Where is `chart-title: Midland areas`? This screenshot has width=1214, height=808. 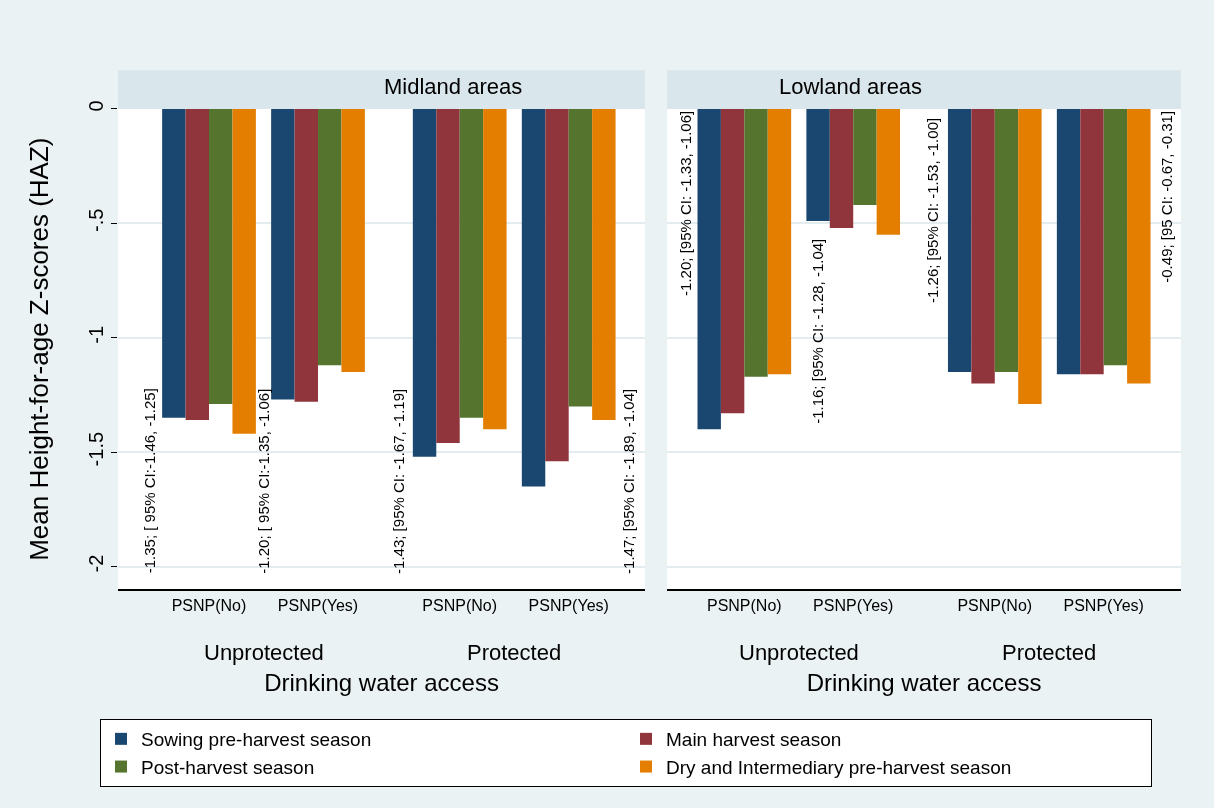 chart-title: Midland areas is located at coordinates (453, 86).